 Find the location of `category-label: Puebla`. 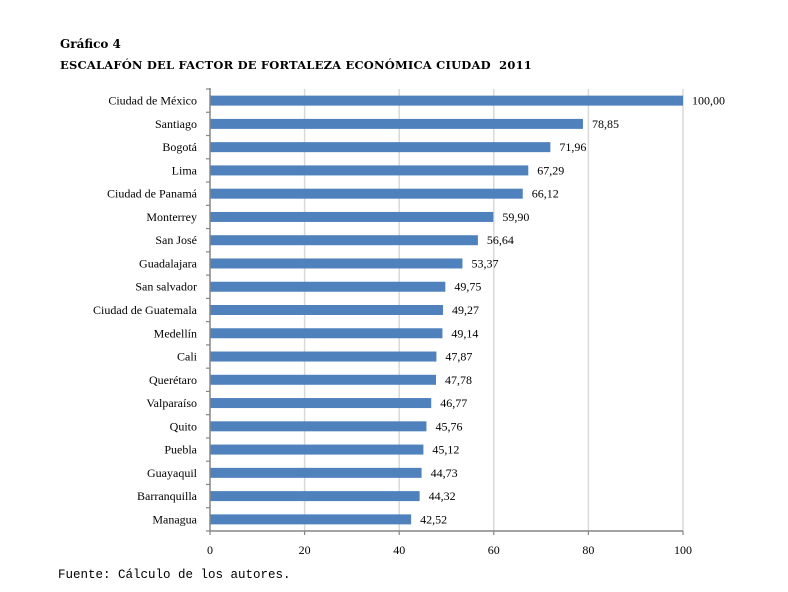

category-label: Puebla is located at coordinates (180, 450).